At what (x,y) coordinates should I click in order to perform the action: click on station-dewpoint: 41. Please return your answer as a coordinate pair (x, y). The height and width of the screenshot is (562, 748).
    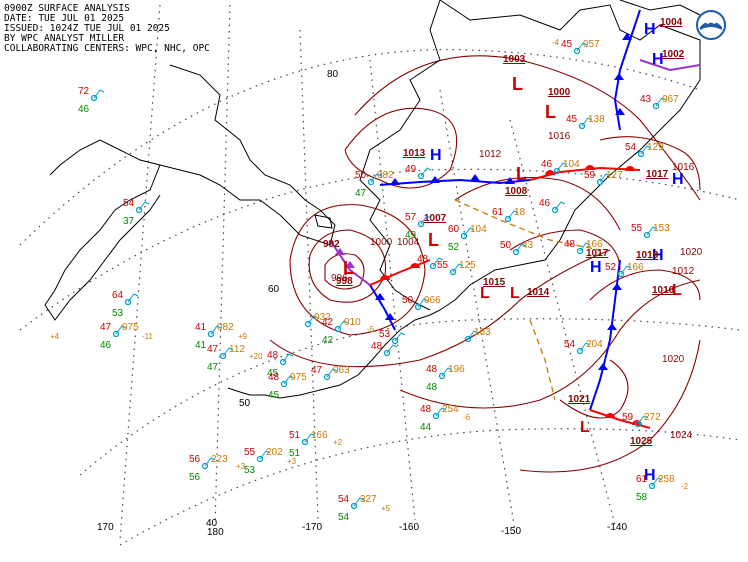
    Looking at the image, I should click on (201, 345).